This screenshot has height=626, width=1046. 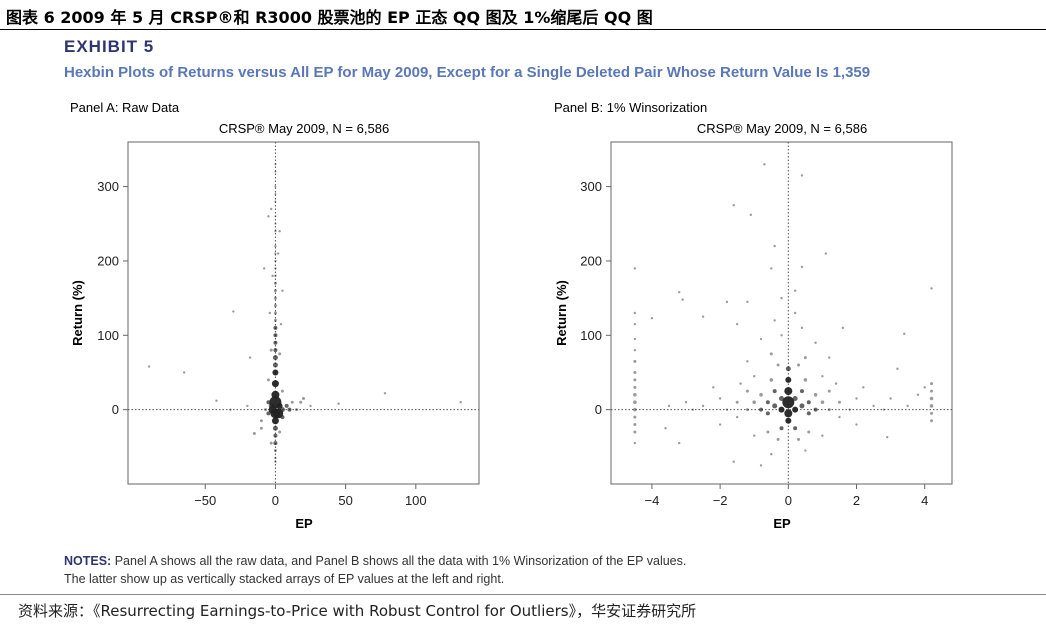 What do you see at coordinates (345, 500) in the screenshot?
I see `panel-a-x-tick-label: 50` at bounding box center [345, 500].